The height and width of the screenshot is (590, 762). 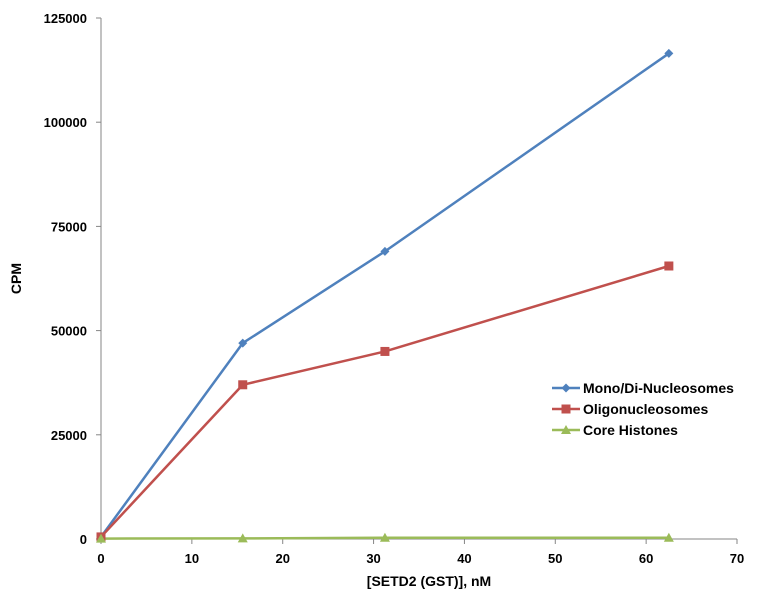 I want to click on x-tick-labels: 0 10 20 30 40 50 60 70, so click(x=420, y=558).